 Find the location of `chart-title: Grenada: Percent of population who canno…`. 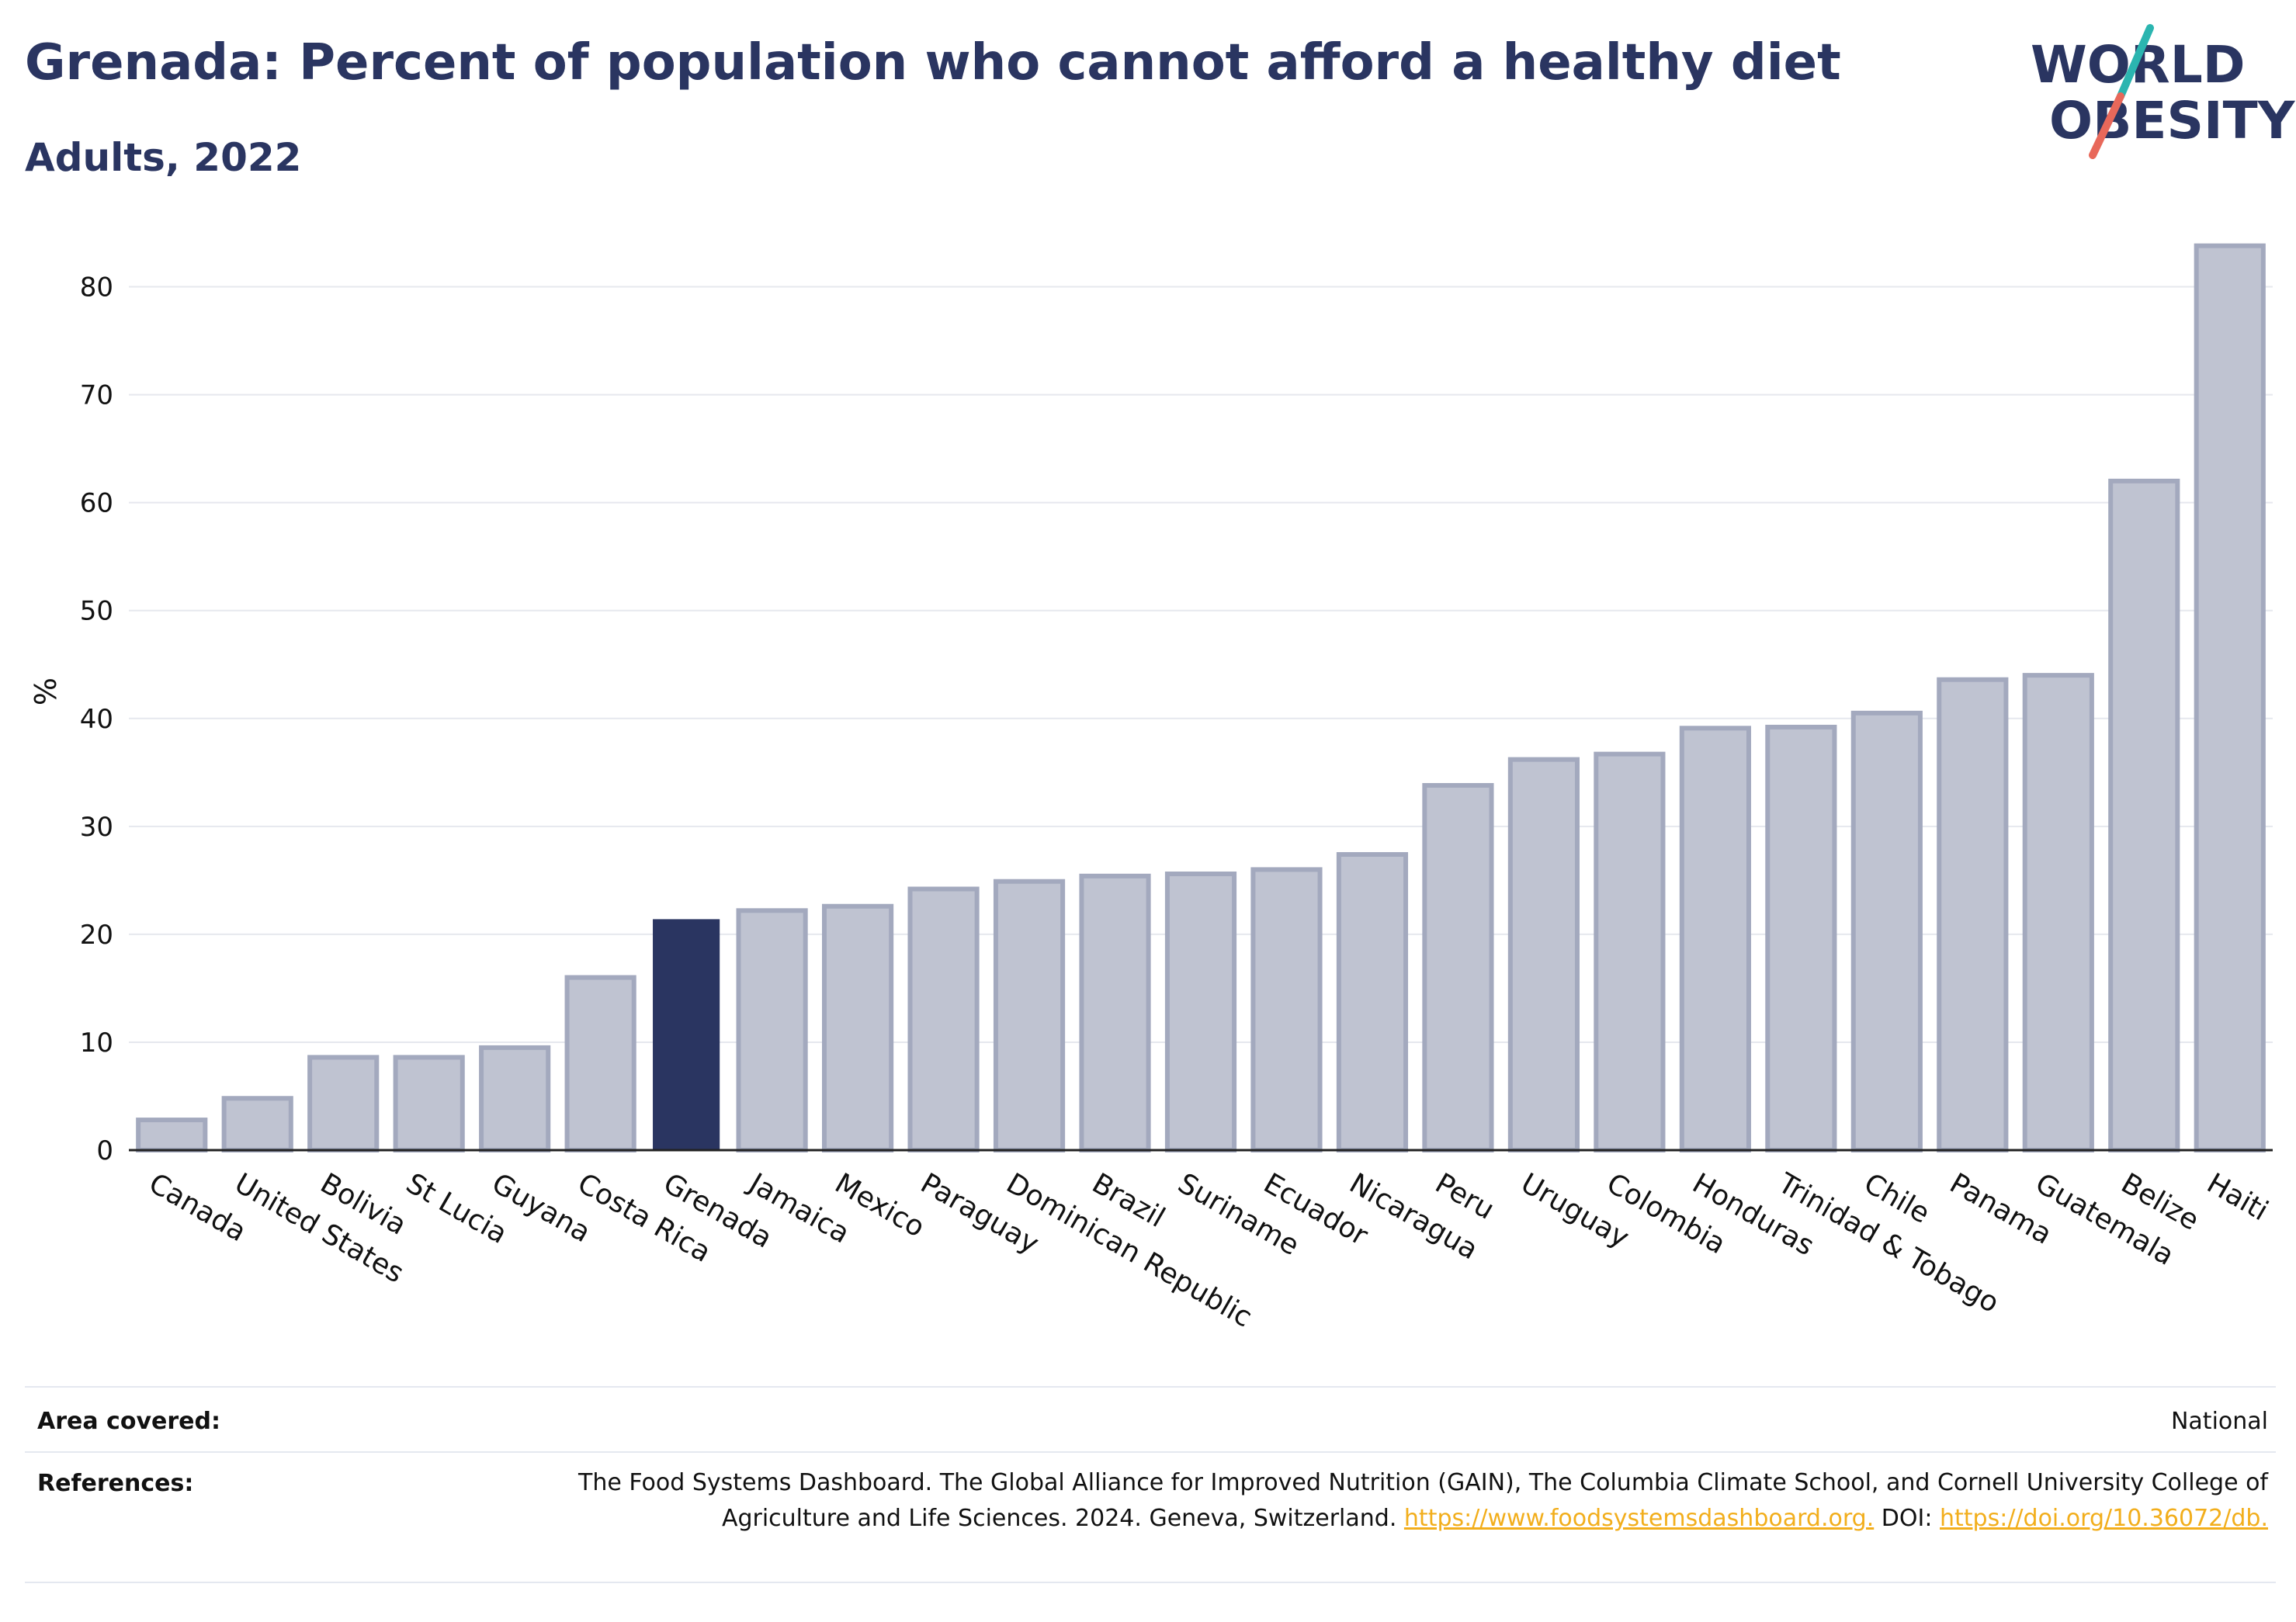

chart-title: Grenada: Percent of population who canno… is located at coordinates (933, 63).